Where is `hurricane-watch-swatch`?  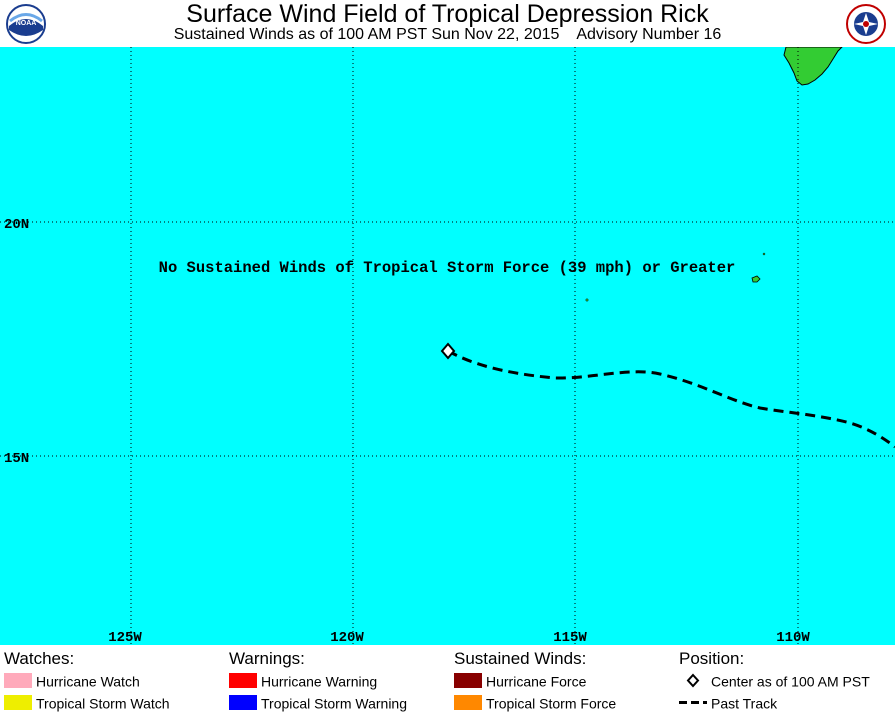 hurricane-watch-swatch is located at coordinates (18, 680).